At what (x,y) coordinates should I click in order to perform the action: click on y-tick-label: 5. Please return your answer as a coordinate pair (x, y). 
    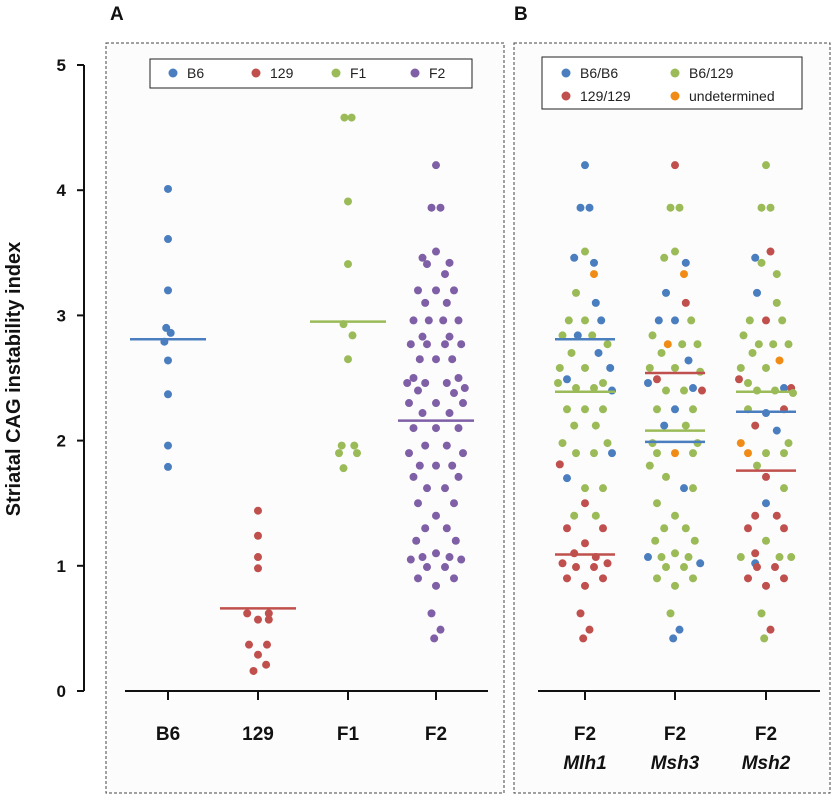
    Looking at the image, I should click on (61, 65).